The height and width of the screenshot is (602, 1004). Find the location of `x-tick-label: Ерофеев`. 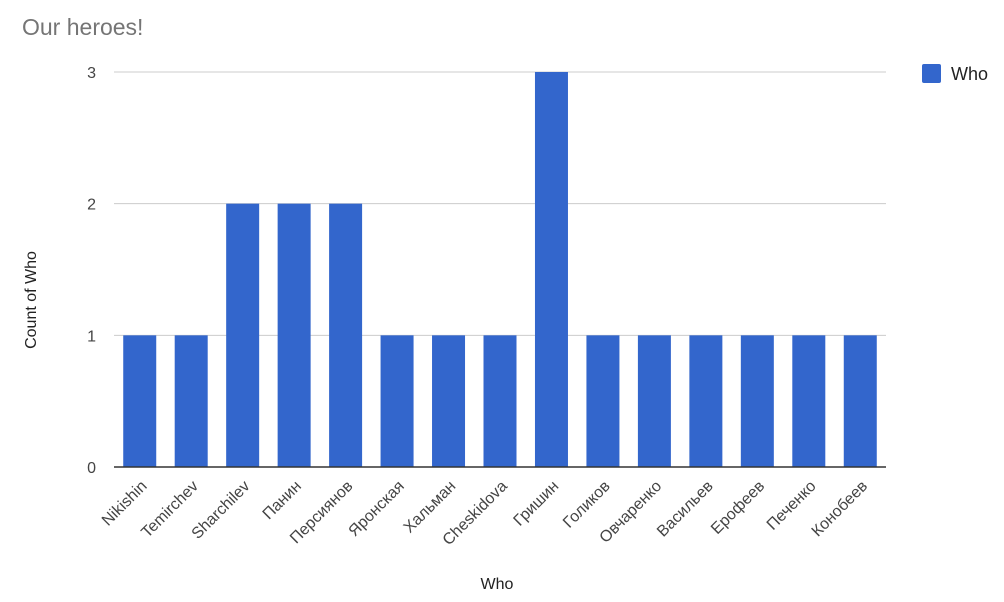

x-tick-label: Ерофеев is located at coordinates (738, 508).